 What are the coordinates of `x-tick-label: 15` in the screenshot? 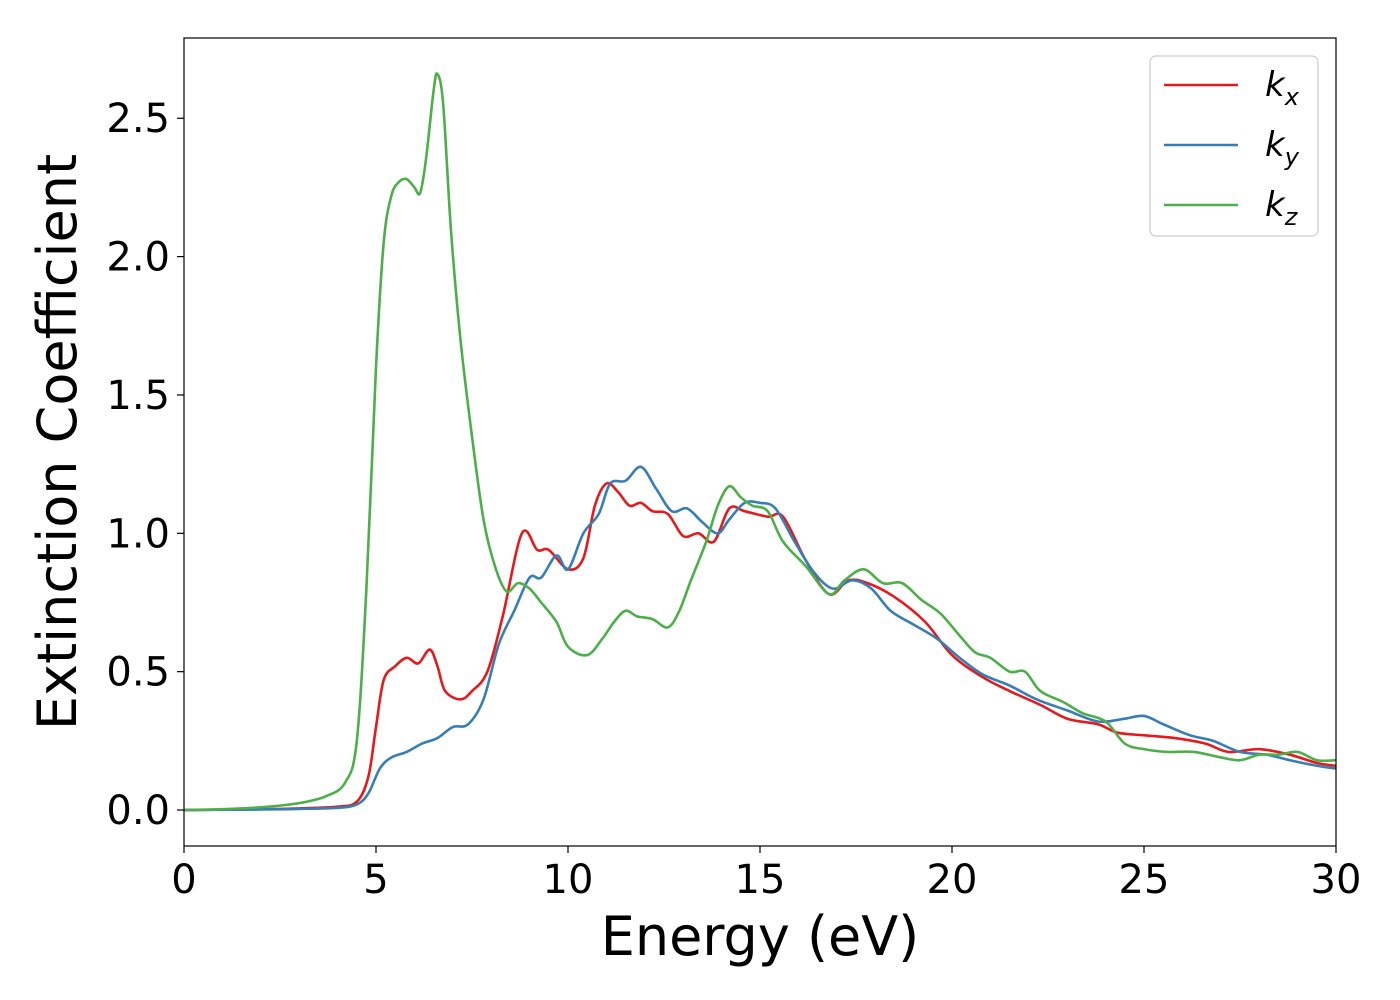 It's located at (760, 880).